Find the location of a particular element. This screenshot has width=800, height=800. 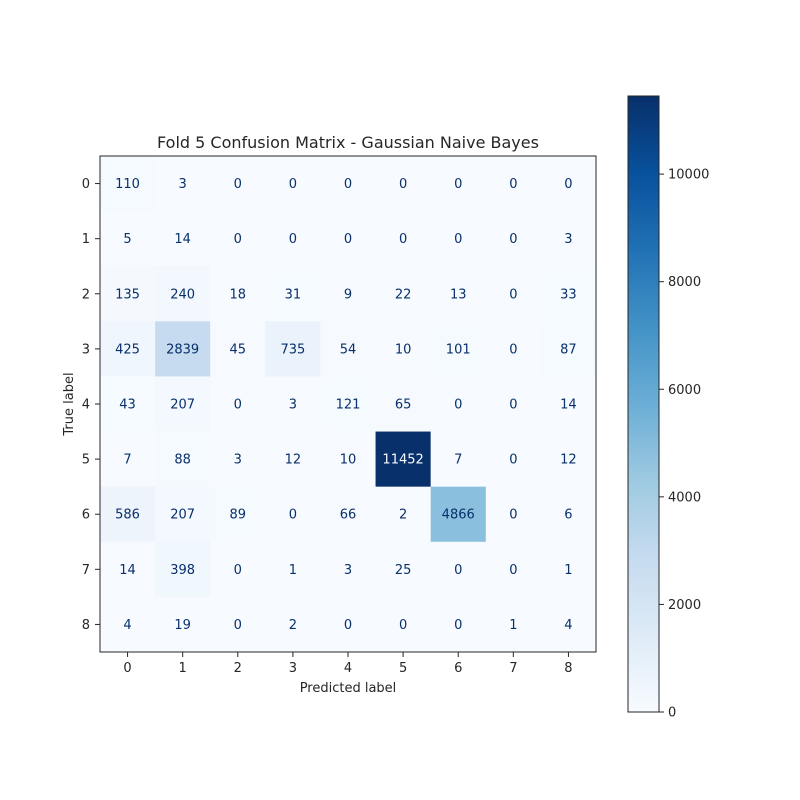

y-tick-label: 4 is located at coordinates (86, 405).